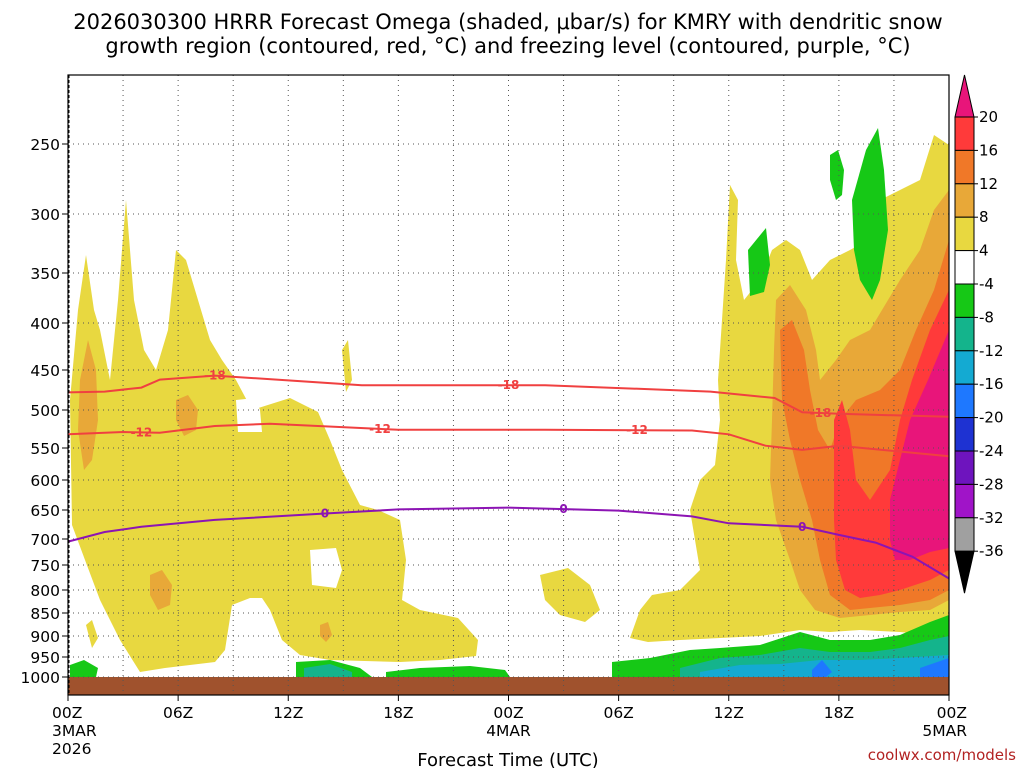  What do you see at coordinates (984, 251) in the screenshot?
I see `colorbar-label-4: 4` at bounding box center [984, 251].